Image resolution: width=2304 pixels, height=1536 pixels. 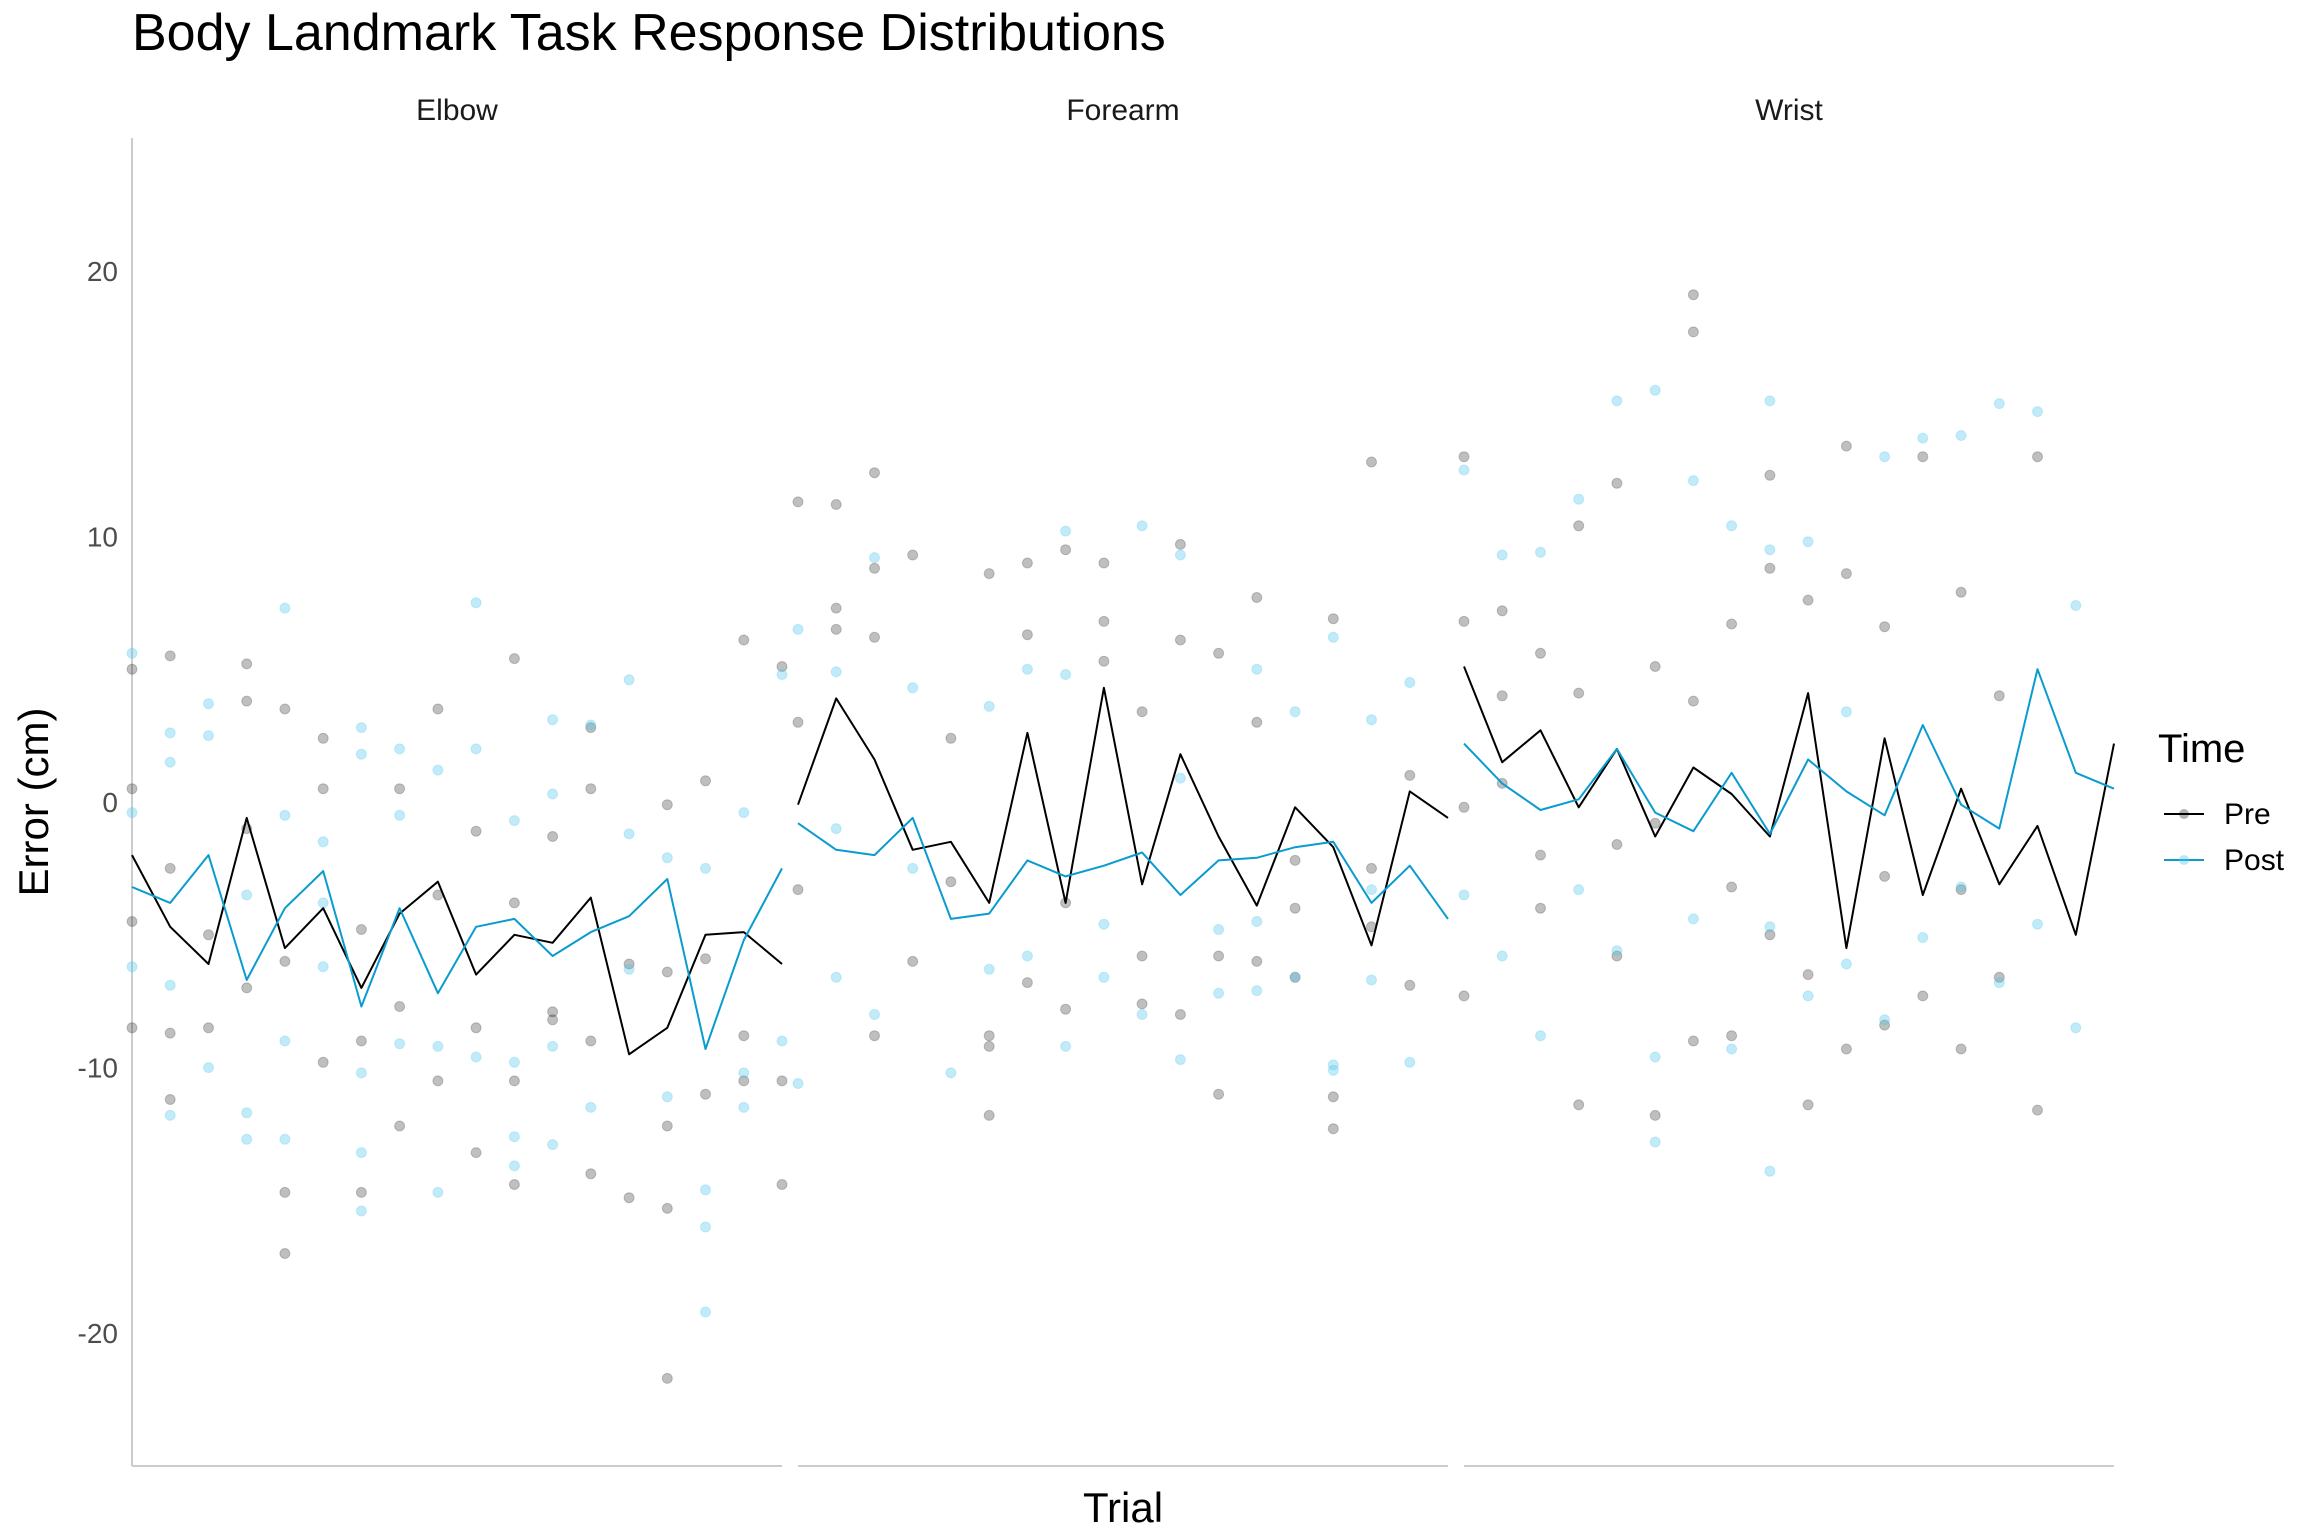 I want to click on wrist-post-series-line, so click(x=1789, y=751).